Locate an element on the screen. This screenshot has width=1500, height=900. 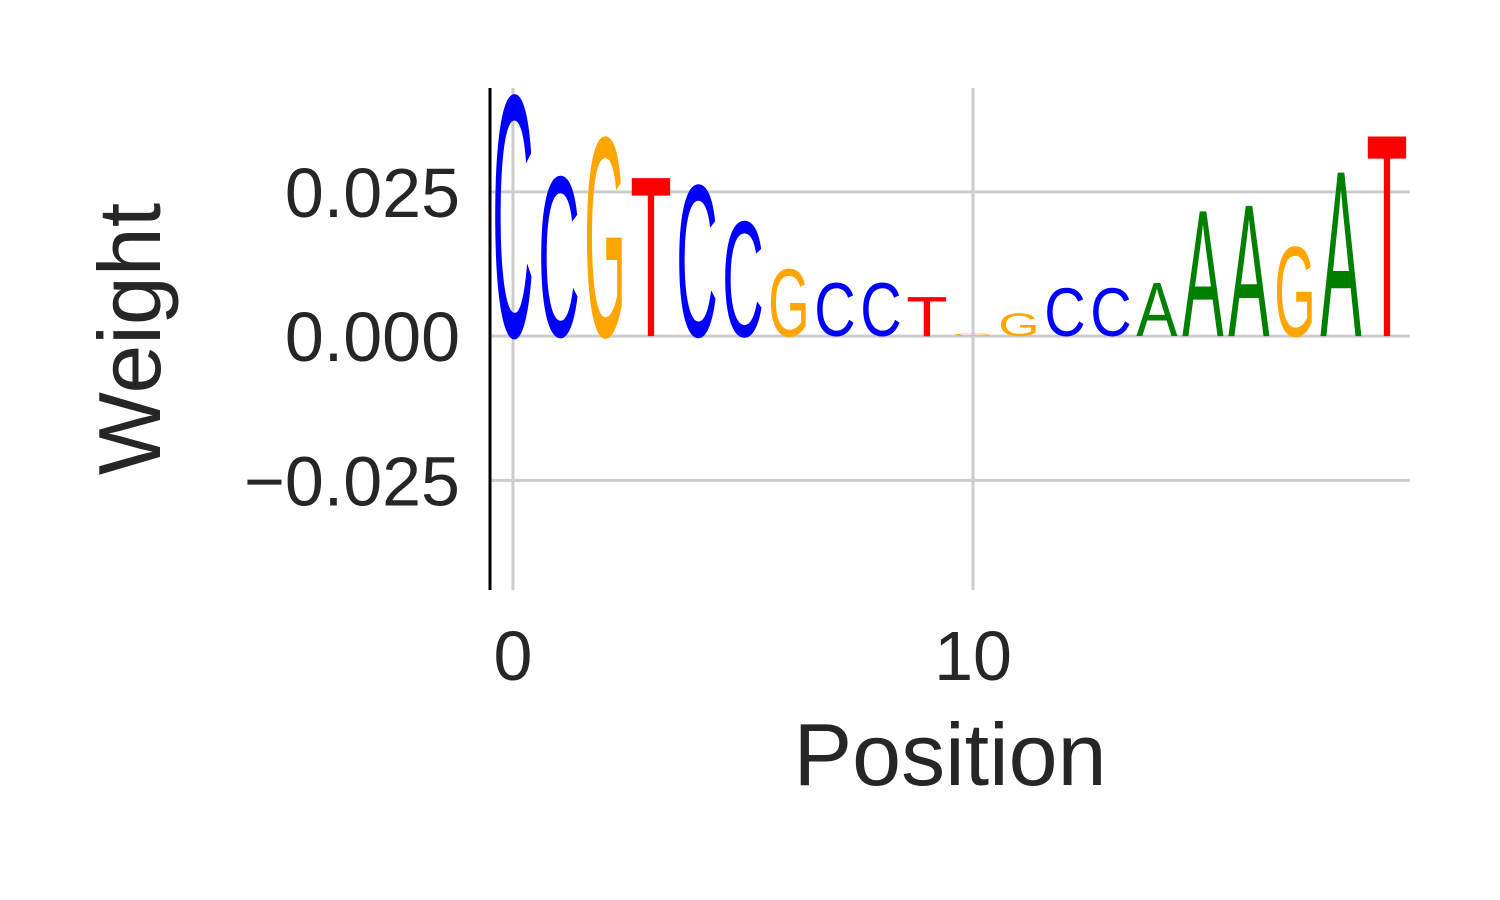
y-axis-title: Weight is located at coordinates (129, 339).